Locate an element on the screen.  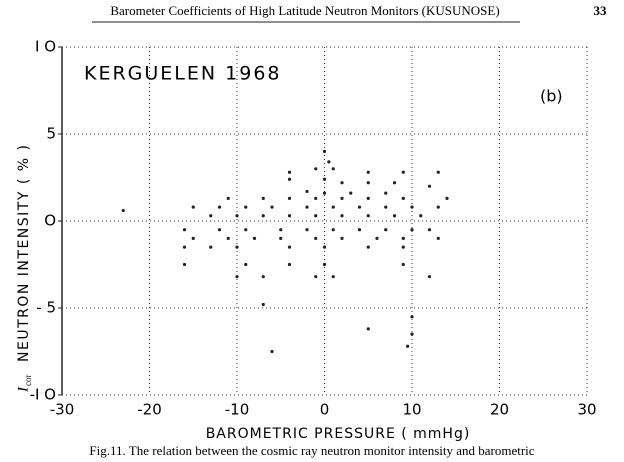
y-axis-label: NEUTRON INTENSITY ( % ) is located at coordinates (24, 253).